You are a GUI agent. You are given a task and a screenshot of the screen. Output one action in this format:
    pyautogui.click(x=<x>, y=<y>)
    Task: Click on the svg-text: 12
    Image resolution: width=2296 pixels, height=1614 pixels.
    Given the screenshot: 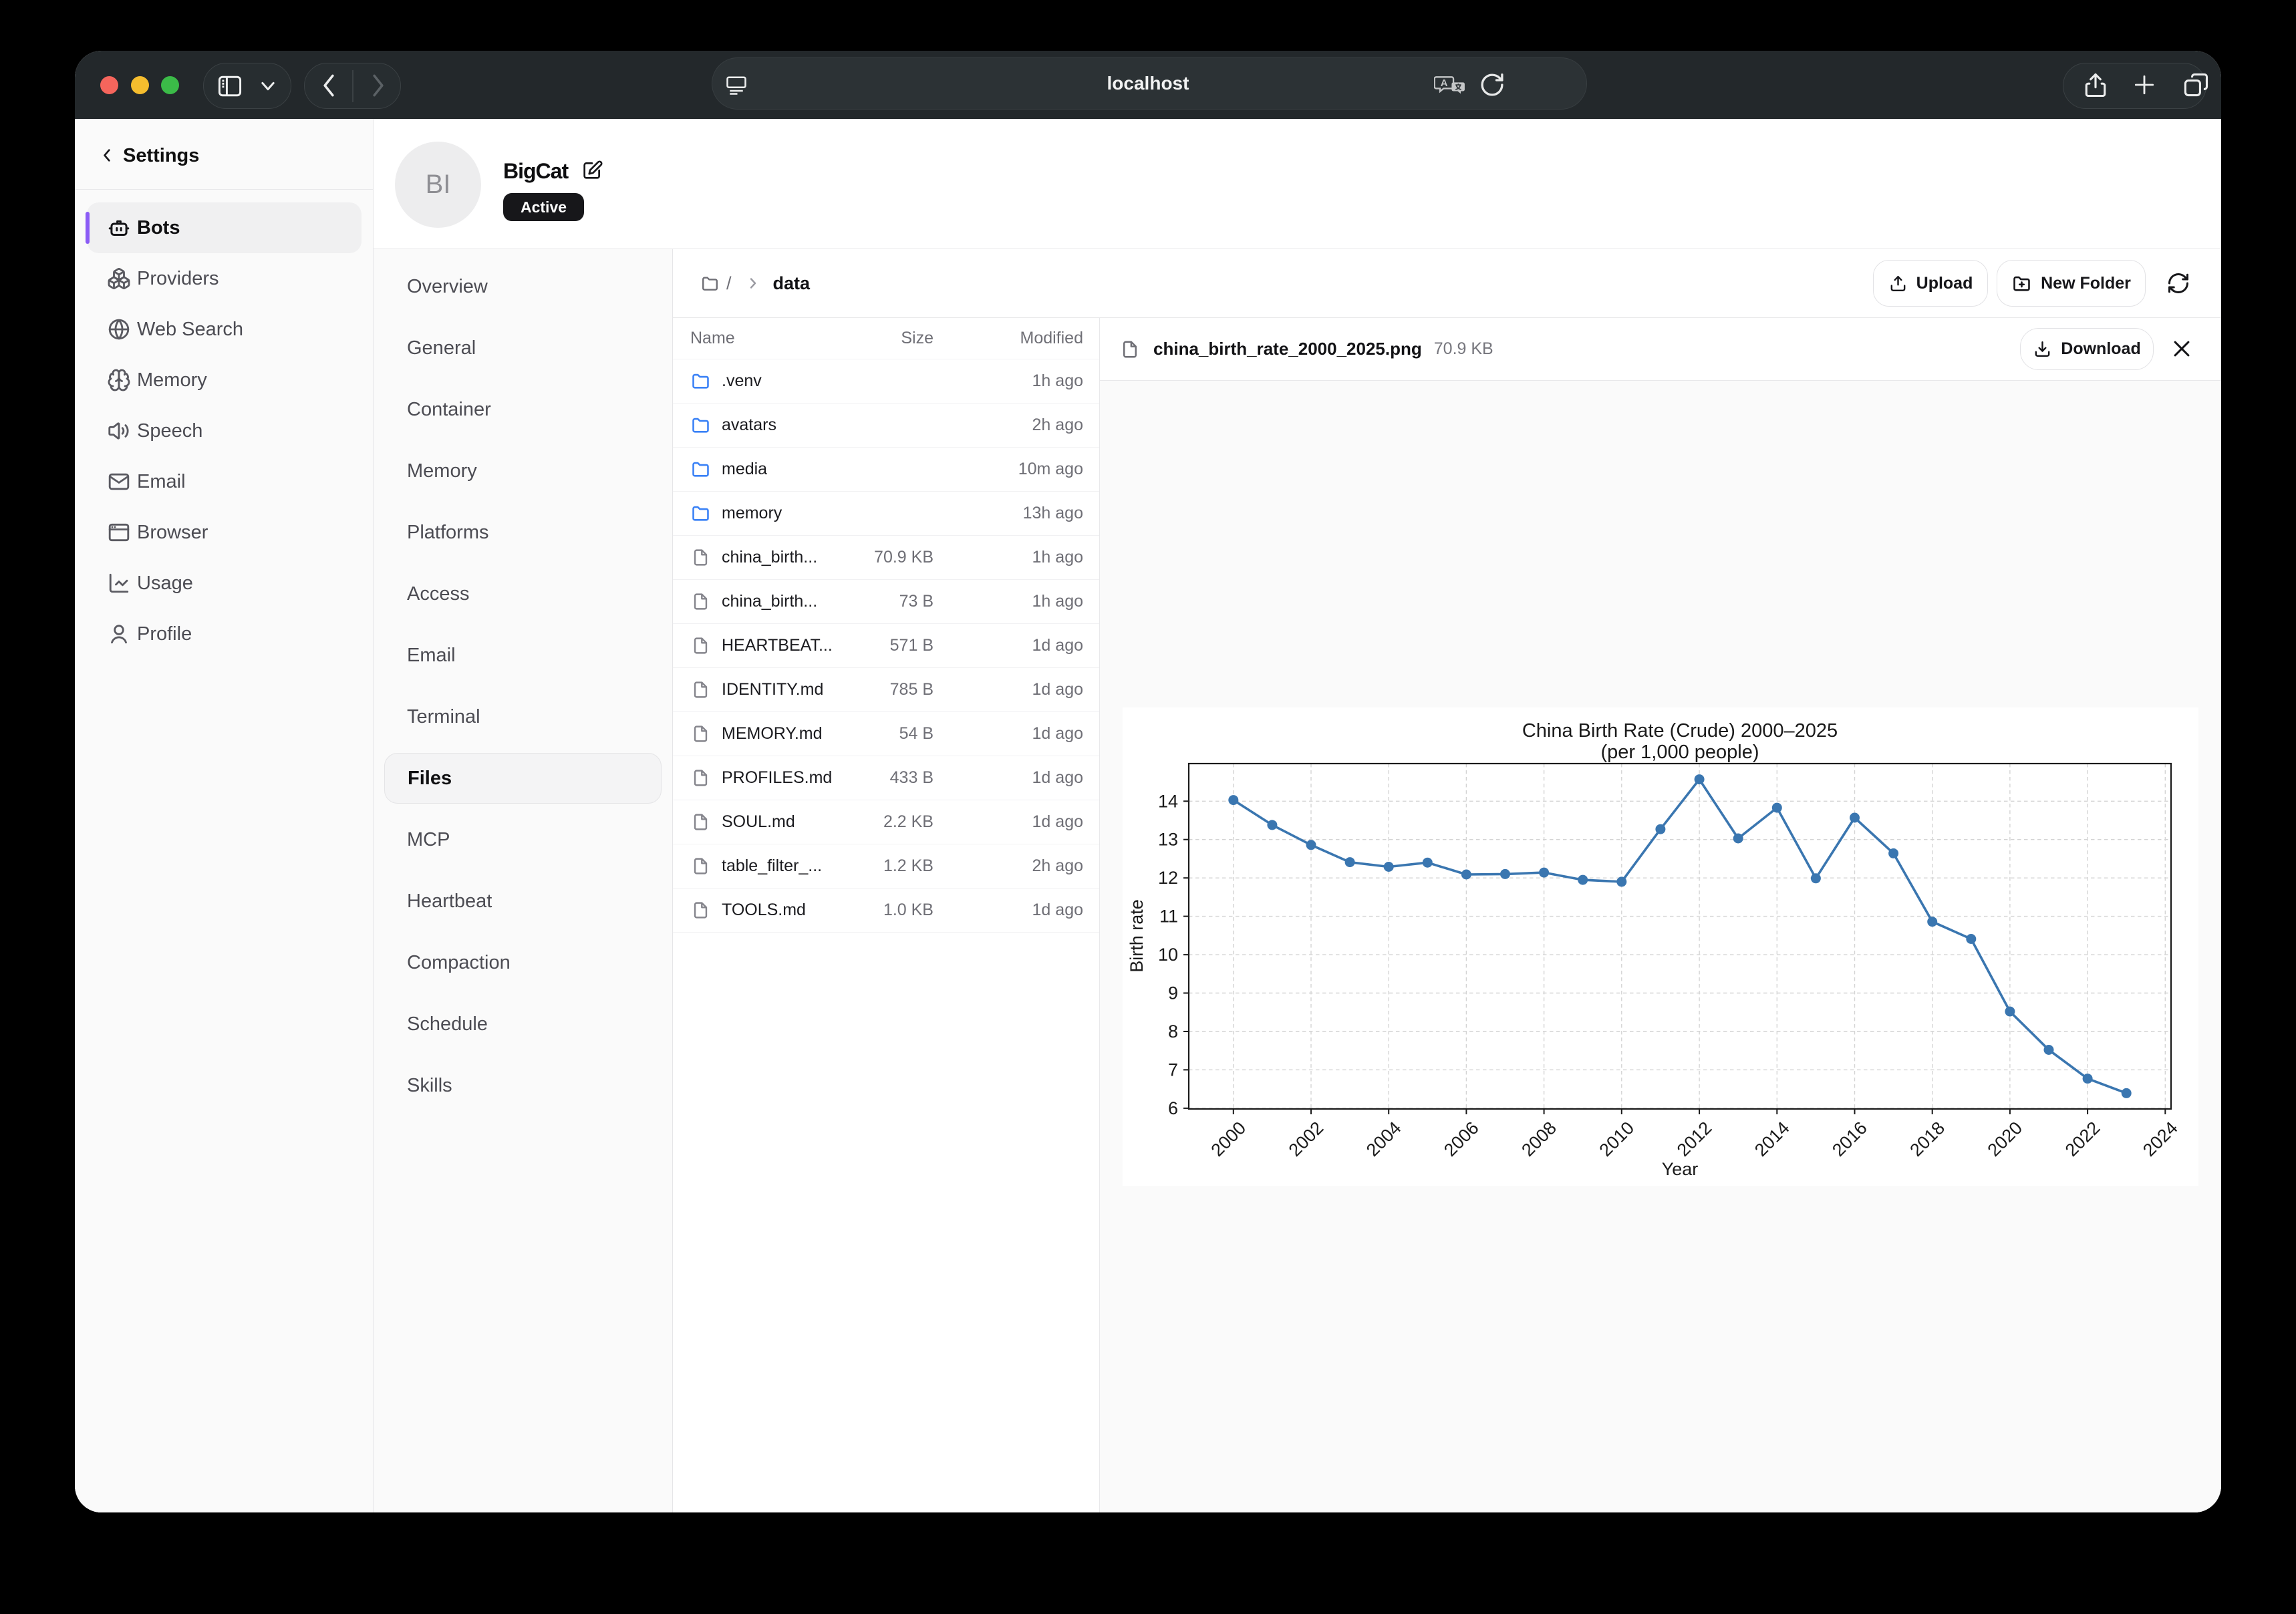 What is the action you would take?
    pyautogui.click(x=1168, y=878)
    